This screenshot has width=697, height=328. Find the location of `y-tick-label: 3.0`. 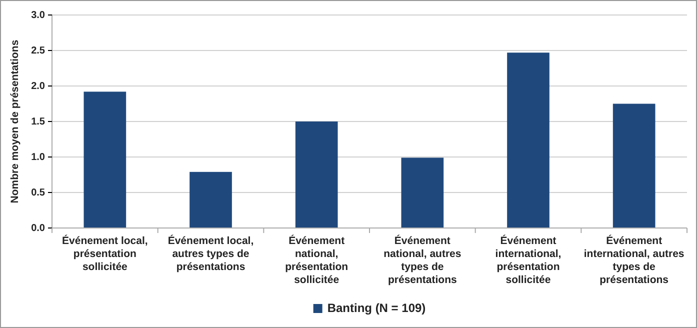

y-tick-label: 3.0 is located at coordinates (38, 16).